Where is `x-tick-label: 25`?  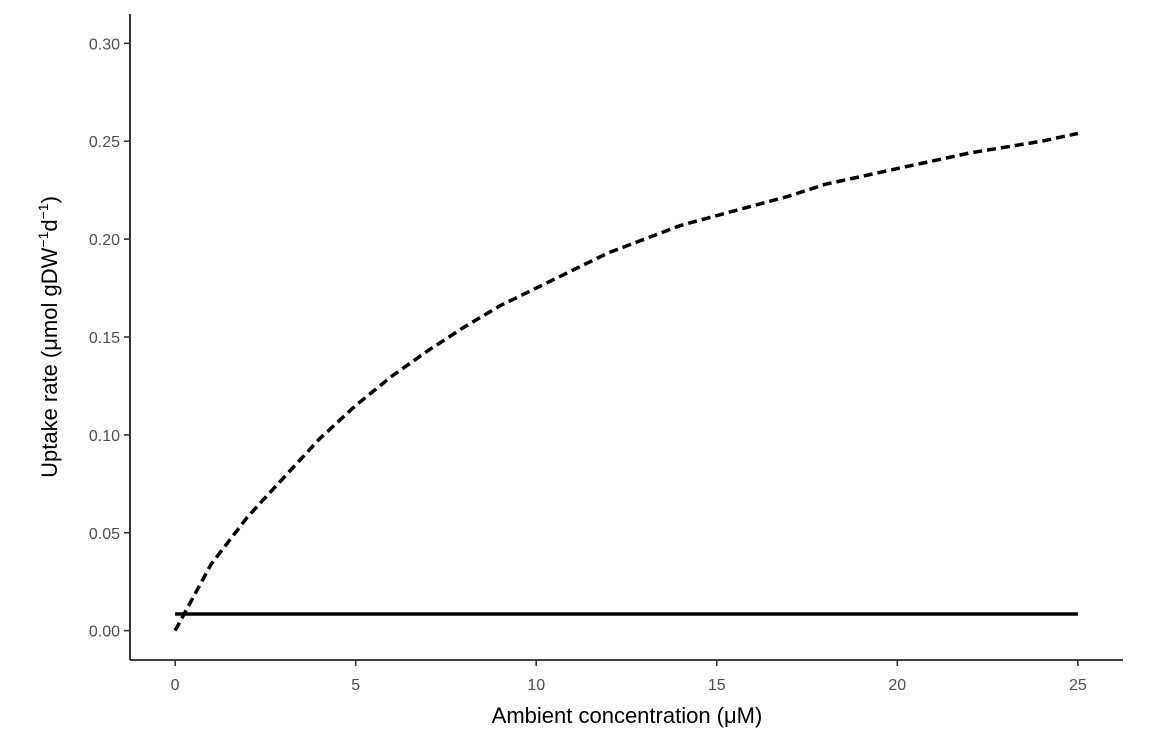 x-tick-label: 25 is located at coordinates (1078, 685).